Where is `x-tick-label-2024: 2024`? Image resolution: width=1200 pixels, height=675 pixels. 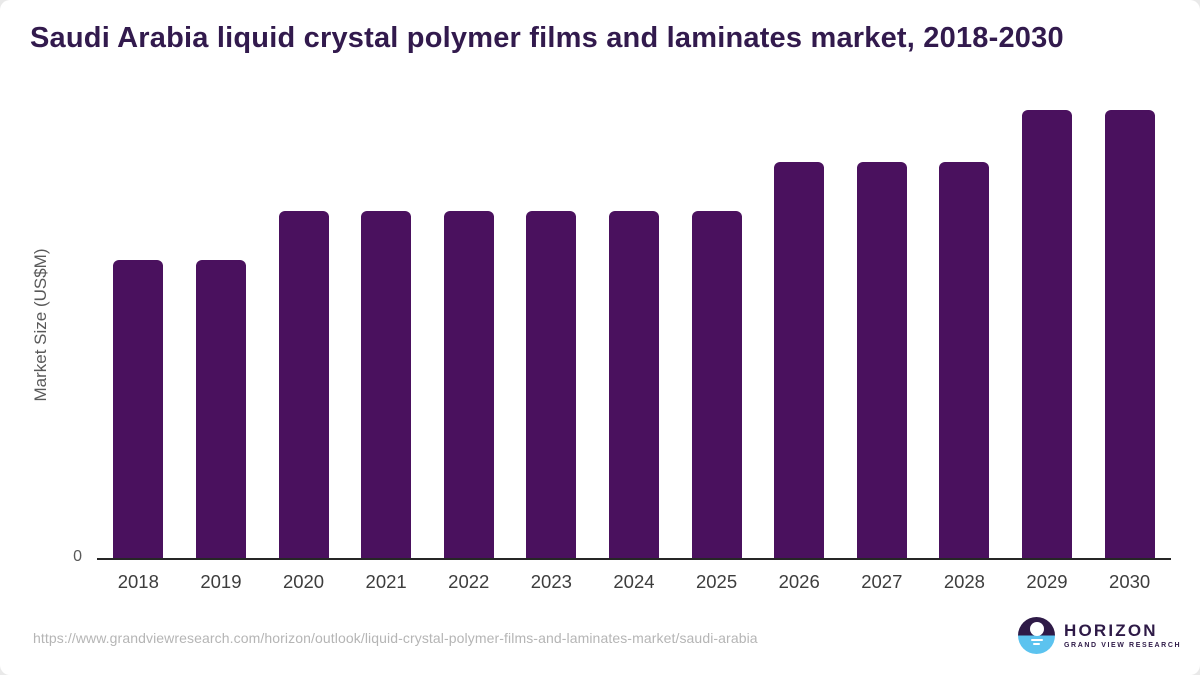 x-tick-label-2024: 2024 is located at coordinates (634, 581).